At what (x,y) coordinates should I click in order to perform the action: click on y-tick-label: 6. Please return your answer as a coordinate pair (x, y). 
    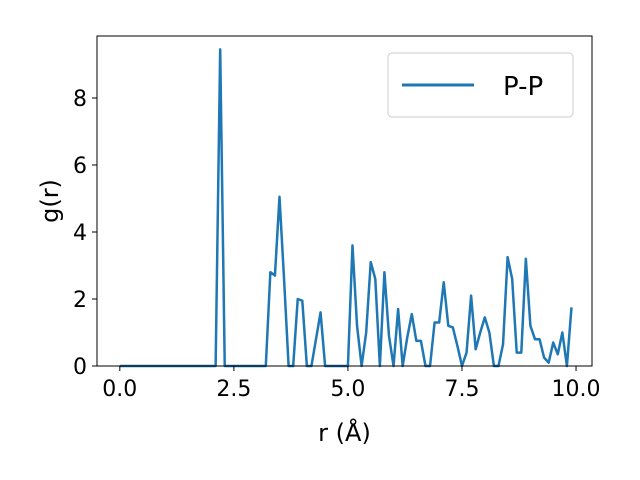
    Looking at the image, I should click on (80, 166).